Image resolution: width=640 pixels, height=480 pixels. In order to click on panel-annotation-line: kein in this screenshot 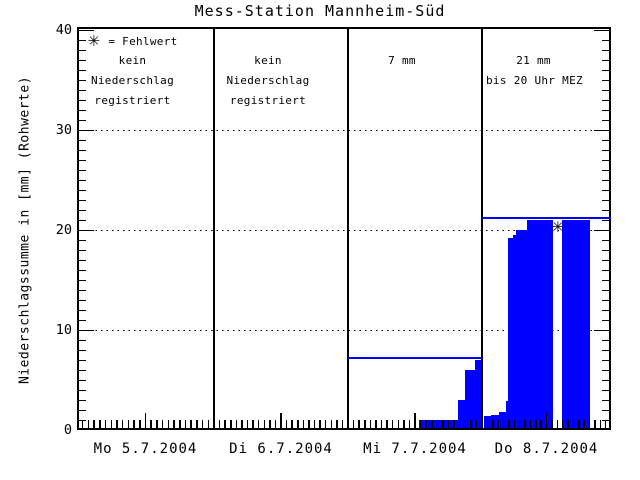, I will do `click(132, 60)`.